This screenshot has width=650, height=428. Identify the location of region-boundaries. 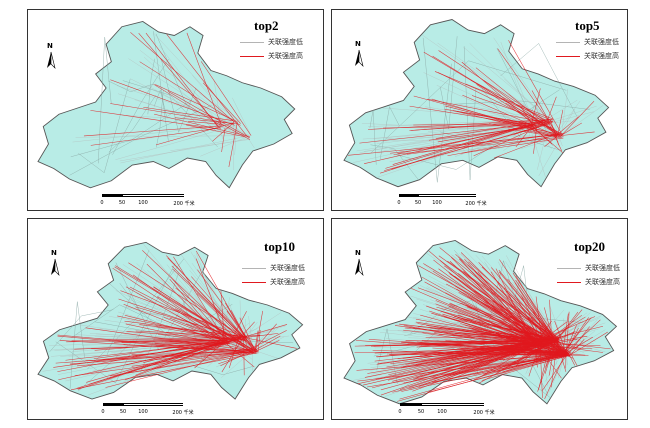
(479, 109).